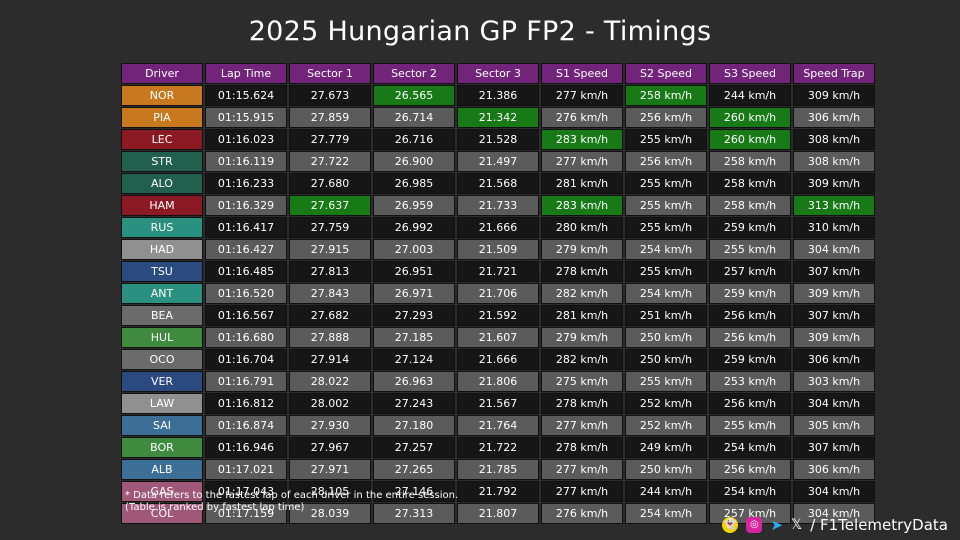 Image resolution: width=960 pixels, height=540 pixels. What do you see at coordinates (498, 249) in the screenshot?
I see `table-cell: 21.509` at bounding box center [498, 249].